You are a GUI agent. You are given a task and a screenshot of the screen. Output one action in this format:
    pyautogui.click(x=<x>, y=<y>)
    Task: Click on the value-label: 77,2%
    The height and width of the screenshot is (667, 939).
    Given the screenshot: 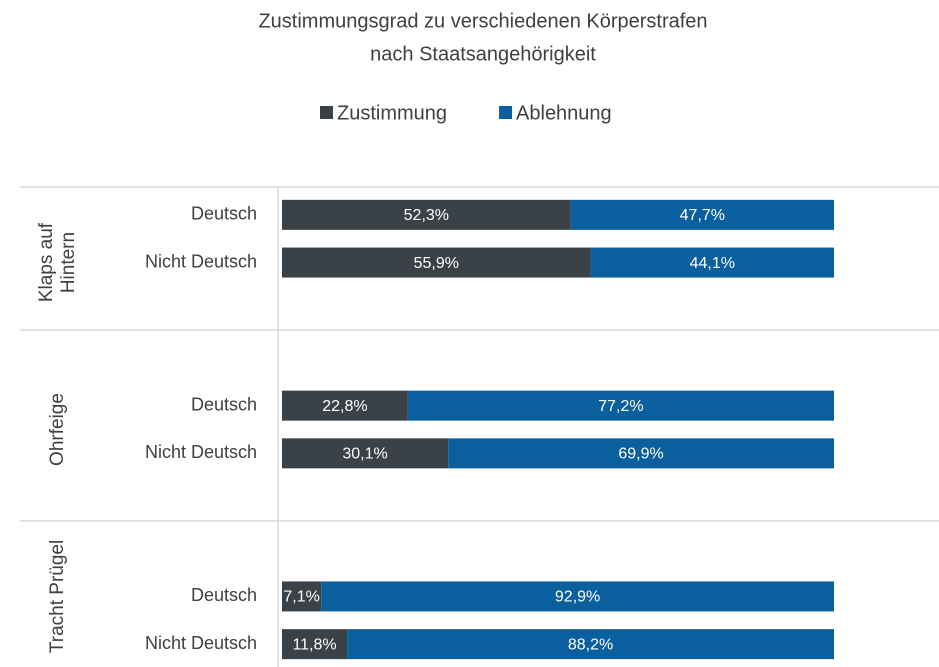 What is the action you would take?
    pyautogui.click(x=620, y=406)
    